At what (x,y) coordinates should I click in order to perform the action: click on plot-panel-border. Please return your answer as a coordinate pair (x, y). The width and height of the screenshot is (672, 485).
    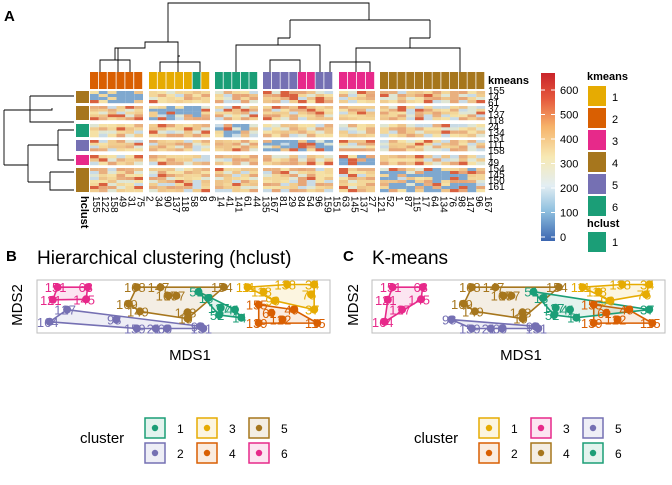
    Looking at the image, I should click on (183, 306).